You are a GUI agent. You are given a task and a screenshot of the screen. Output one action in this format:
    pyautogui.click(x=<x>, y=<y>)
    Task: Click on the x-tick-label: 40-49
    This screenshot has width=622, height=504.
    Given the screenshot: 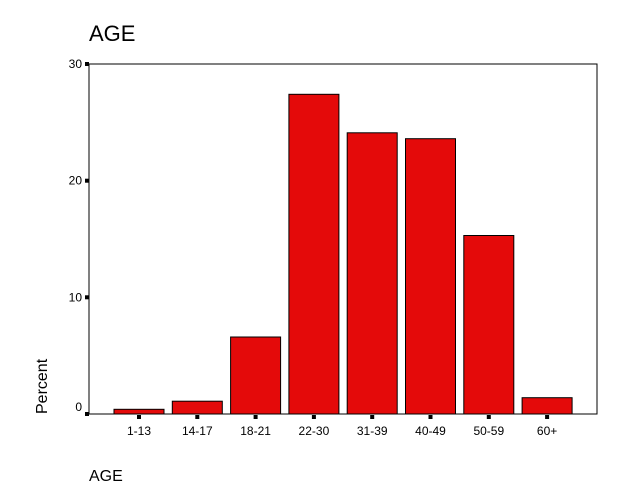 What is the action you would take?
    pyautogui.click(x=430, y=431)
    